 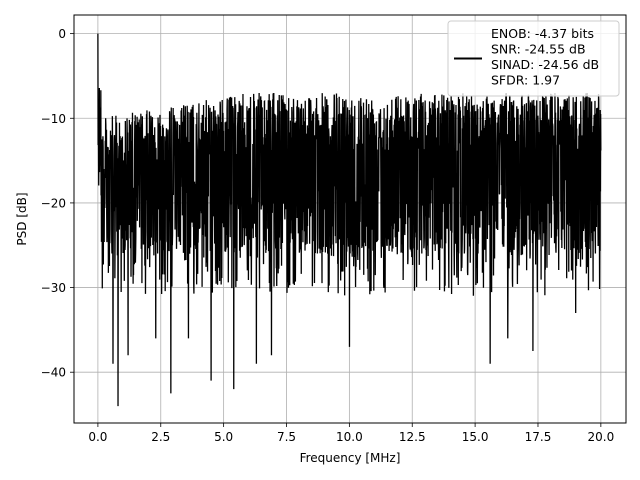 What do you see at coordinates (349, 437) in the screenshot?
I see `x-tick-label: 10.0` at bounding box center [349, 437].